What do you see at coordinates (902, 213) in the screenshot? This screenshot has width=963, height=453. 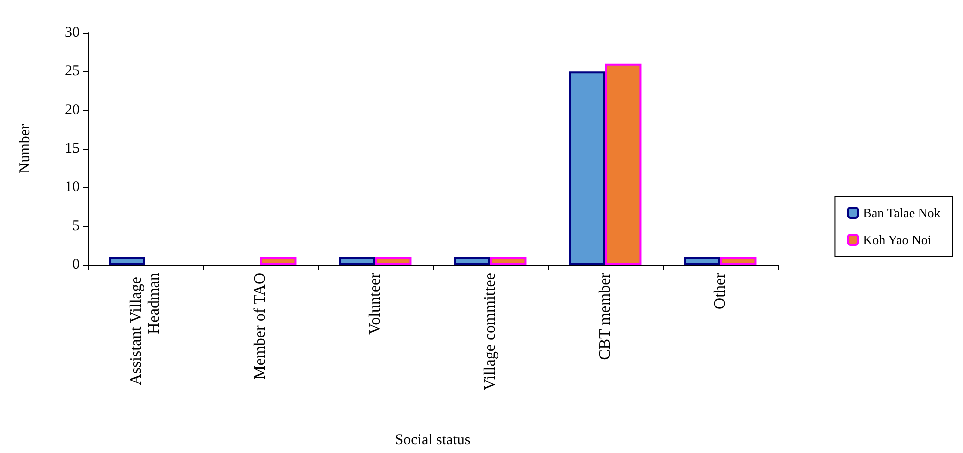 I see `legend-label: Ban Talae Nok` at bounding box center [902, 213].